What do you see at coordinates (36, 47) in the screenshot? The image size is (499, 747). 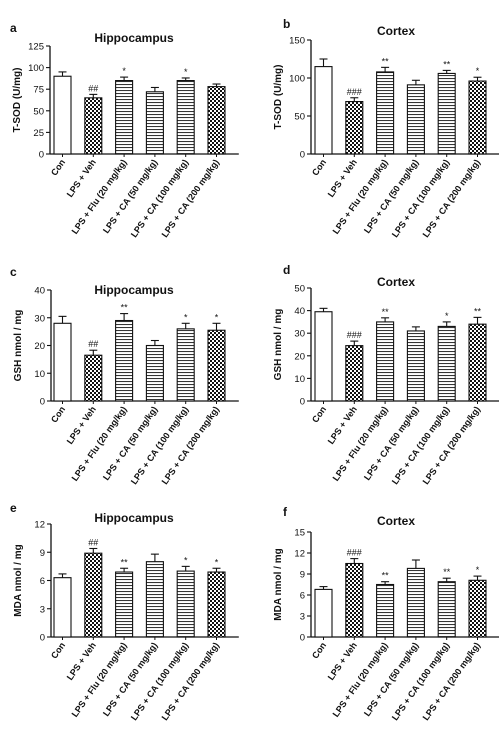 I see `y-tick-label: 125` at bounding box center [36, 47].